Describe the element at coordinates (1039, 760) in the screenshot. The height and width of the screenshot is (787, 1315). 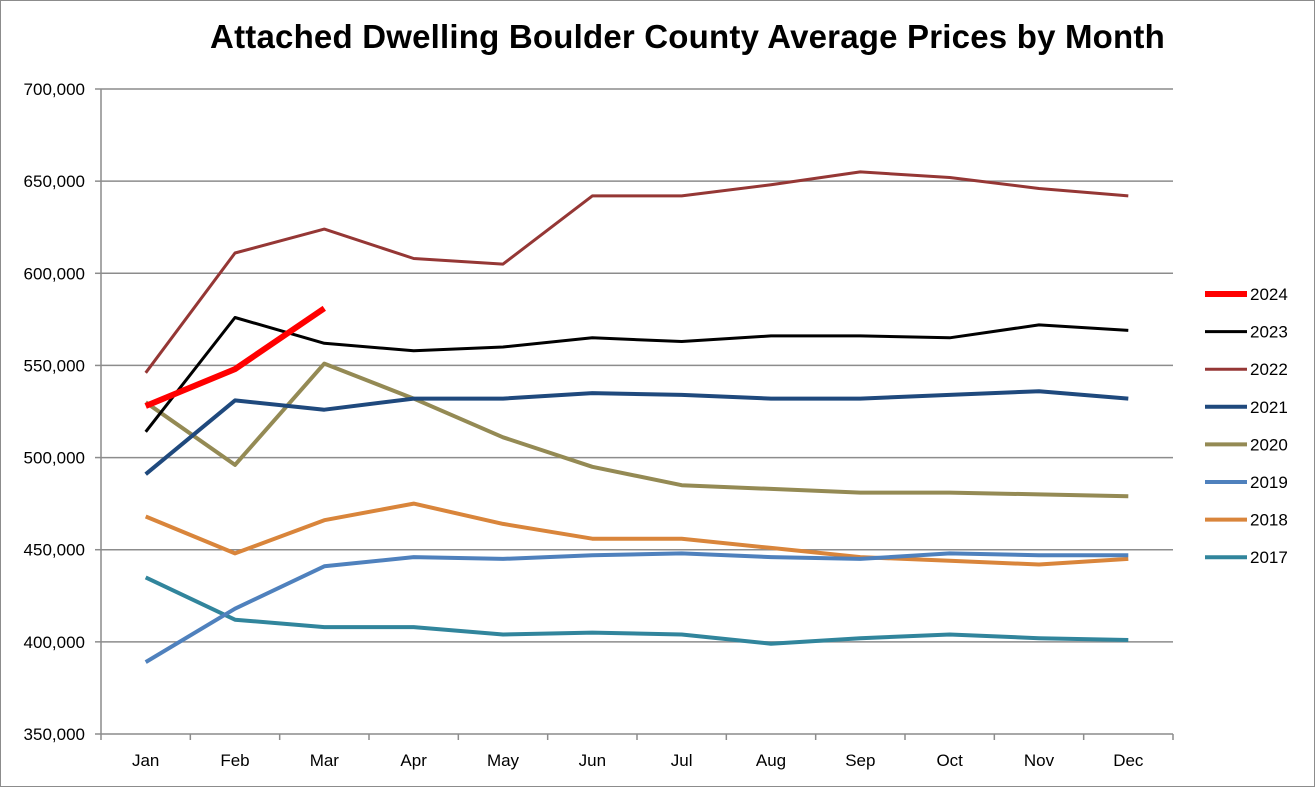
I see `x-tick-label: Nov` at that location.